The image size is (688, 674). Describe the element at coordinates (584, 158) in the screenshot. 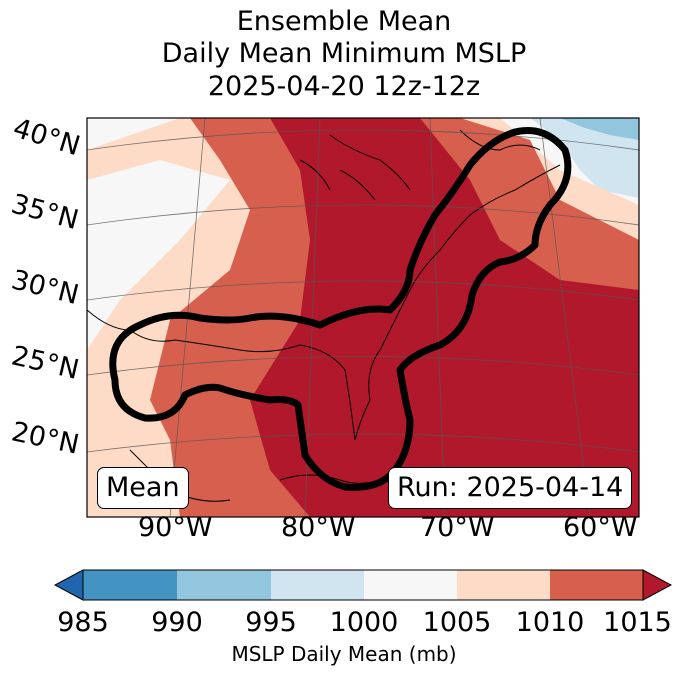

I see `field-995-1000-top` at that location.